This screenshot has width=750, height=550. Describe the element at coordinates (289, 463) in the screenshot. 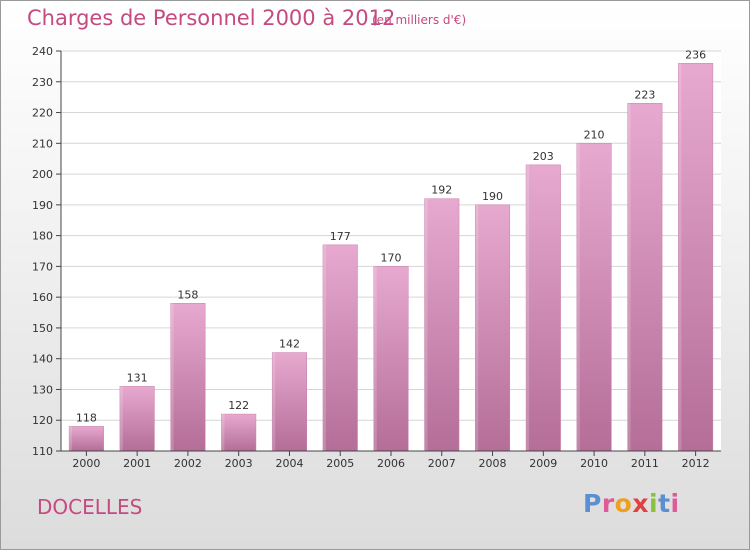

I see `x-tick-label: 2004` at that location.